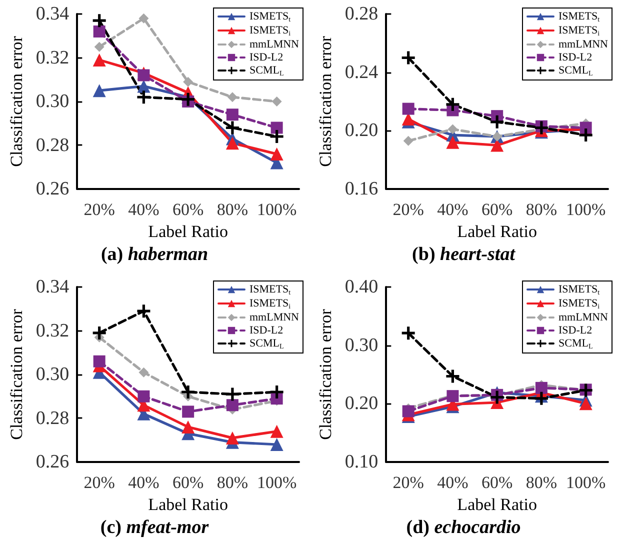 The image size is (618, 546). I want to click on y-tick-label: 0.40, so click(361, 287).